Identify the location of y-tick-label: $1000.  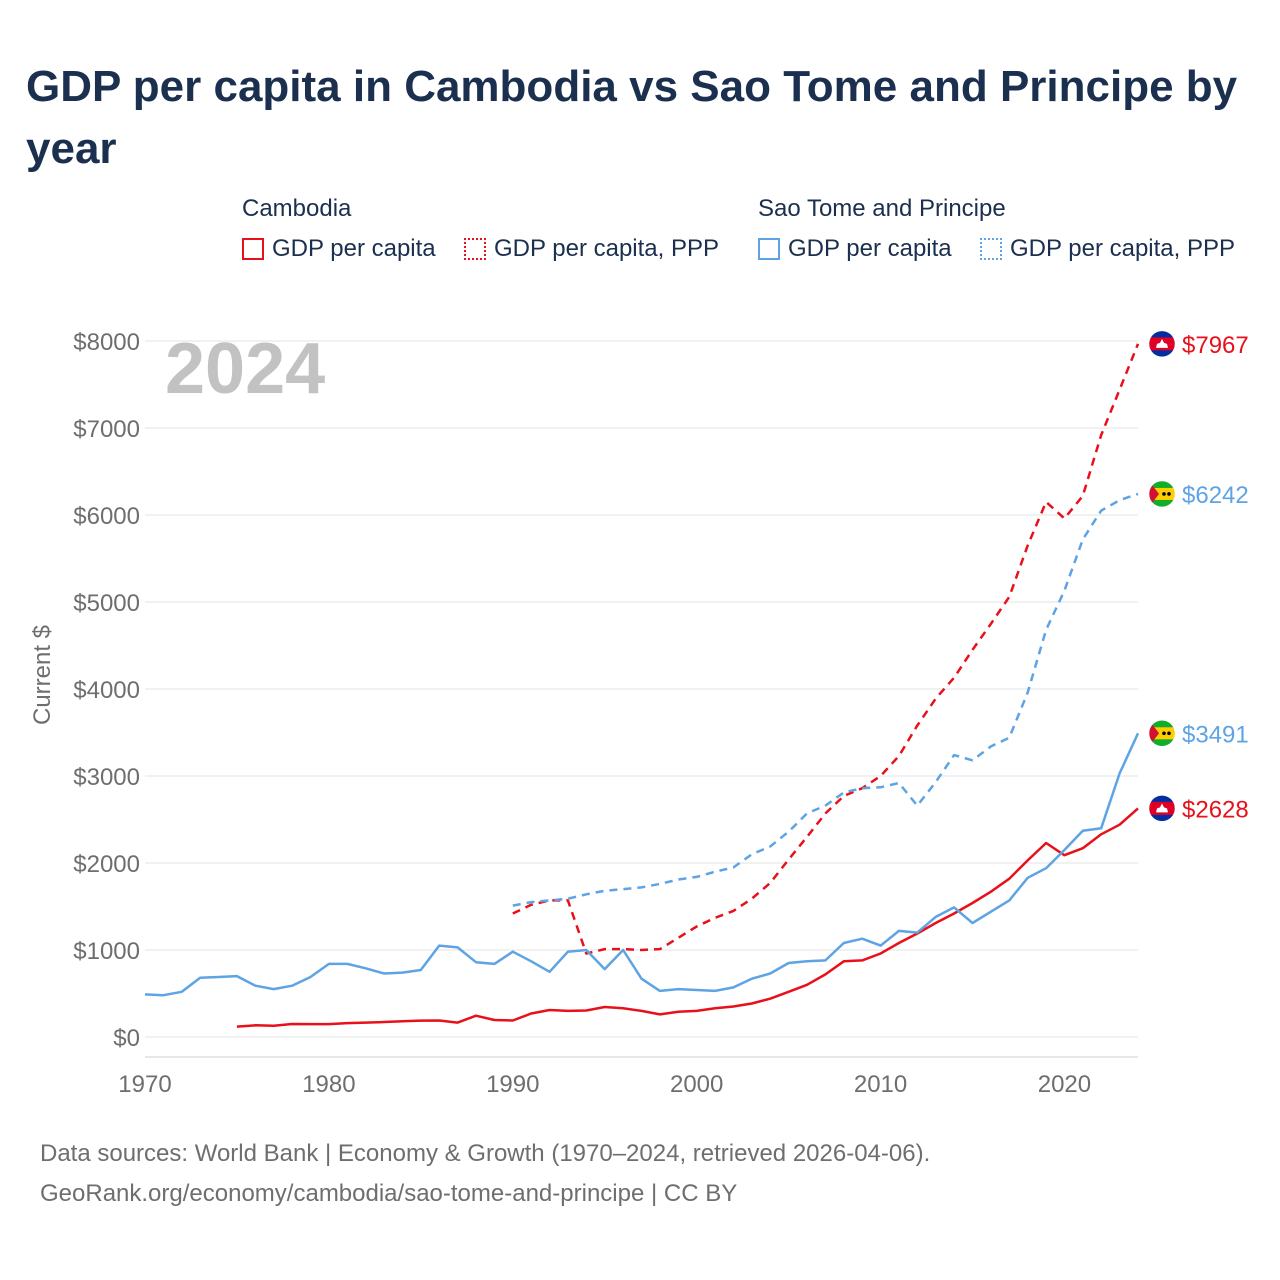
(106, 951).